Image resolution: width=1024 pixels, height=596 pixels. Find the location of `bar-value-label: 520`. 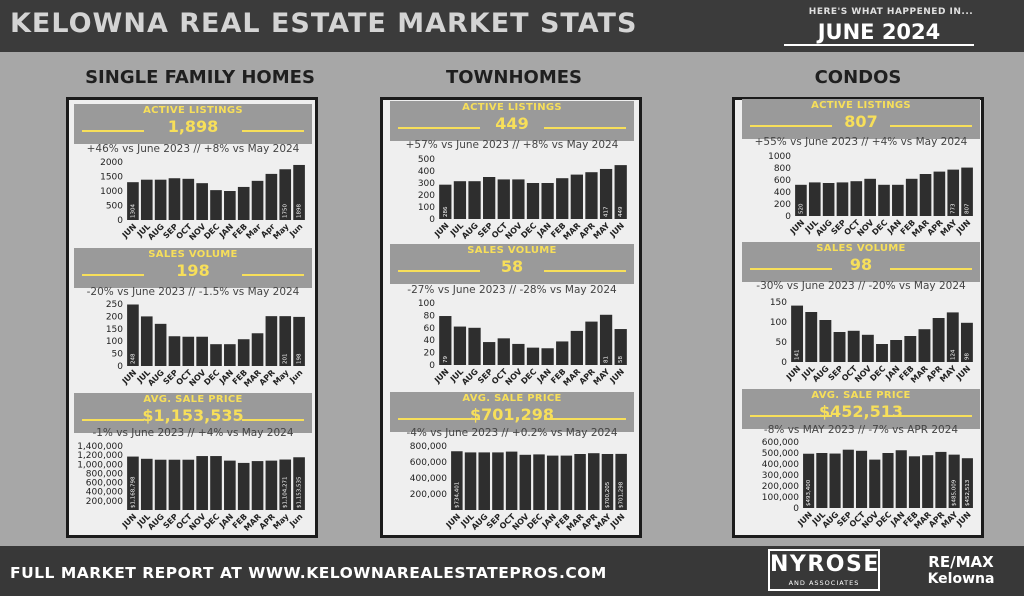

bar-value-label: 520 is located at coordinates (801, 208).